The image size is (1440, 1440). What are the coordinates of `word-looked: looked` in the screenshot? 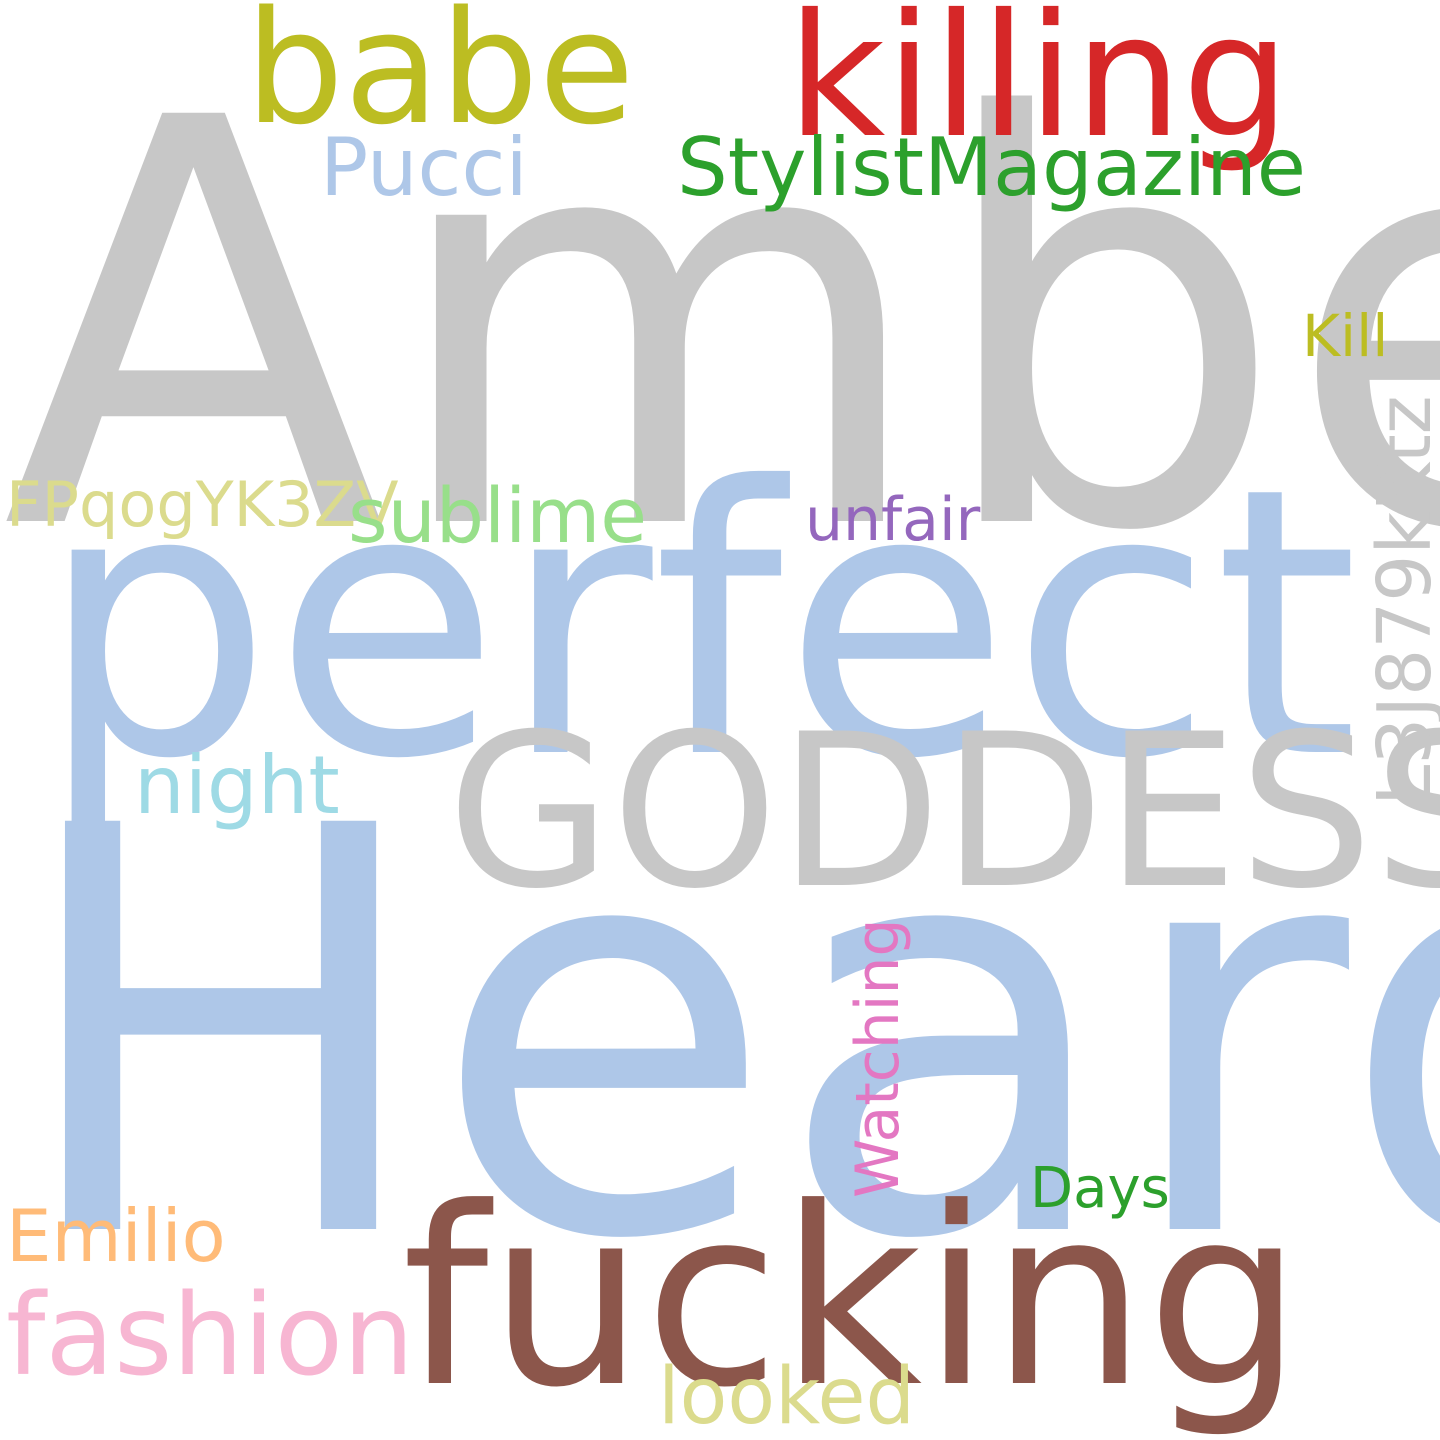 It's located at (787, 1396).